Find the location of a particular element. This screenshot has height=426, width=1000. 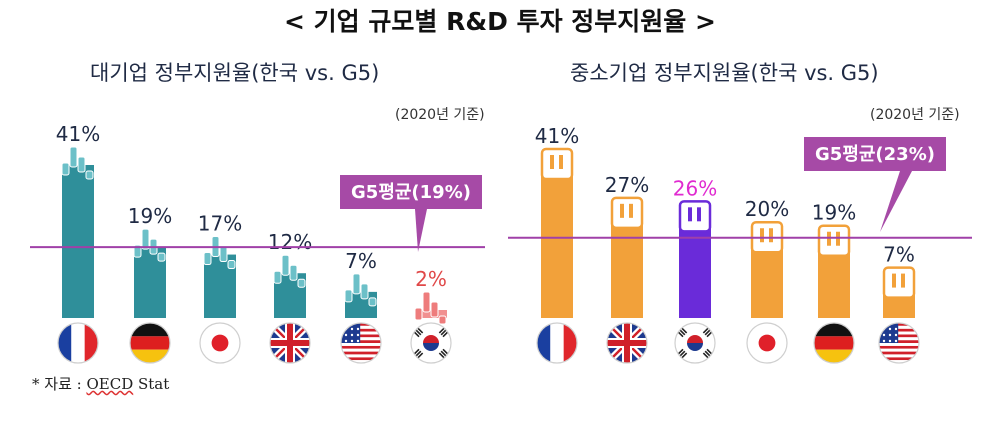

value-label-1-3: 20% is located at coordinates (767, 209).